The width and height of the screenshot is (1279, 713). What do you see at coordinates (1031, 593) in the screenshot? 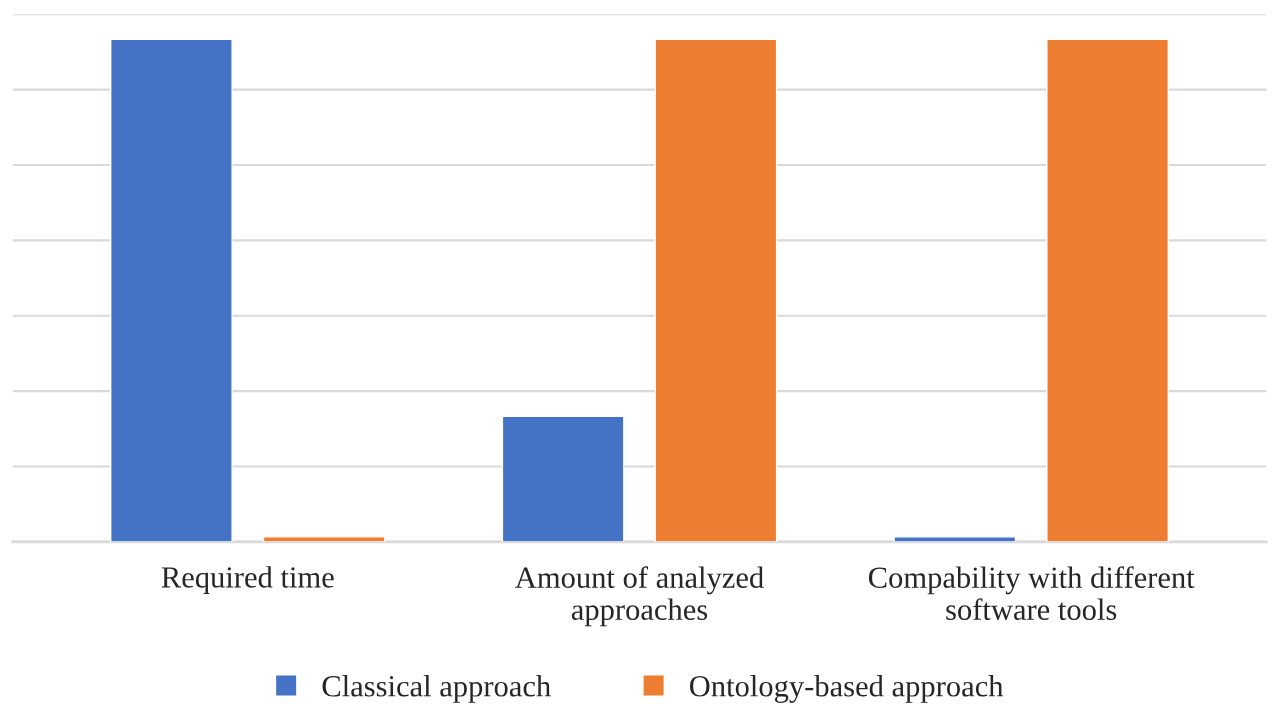
I see `x-tick-label: Compability with different software tools` at bounding box center [1031, 593].